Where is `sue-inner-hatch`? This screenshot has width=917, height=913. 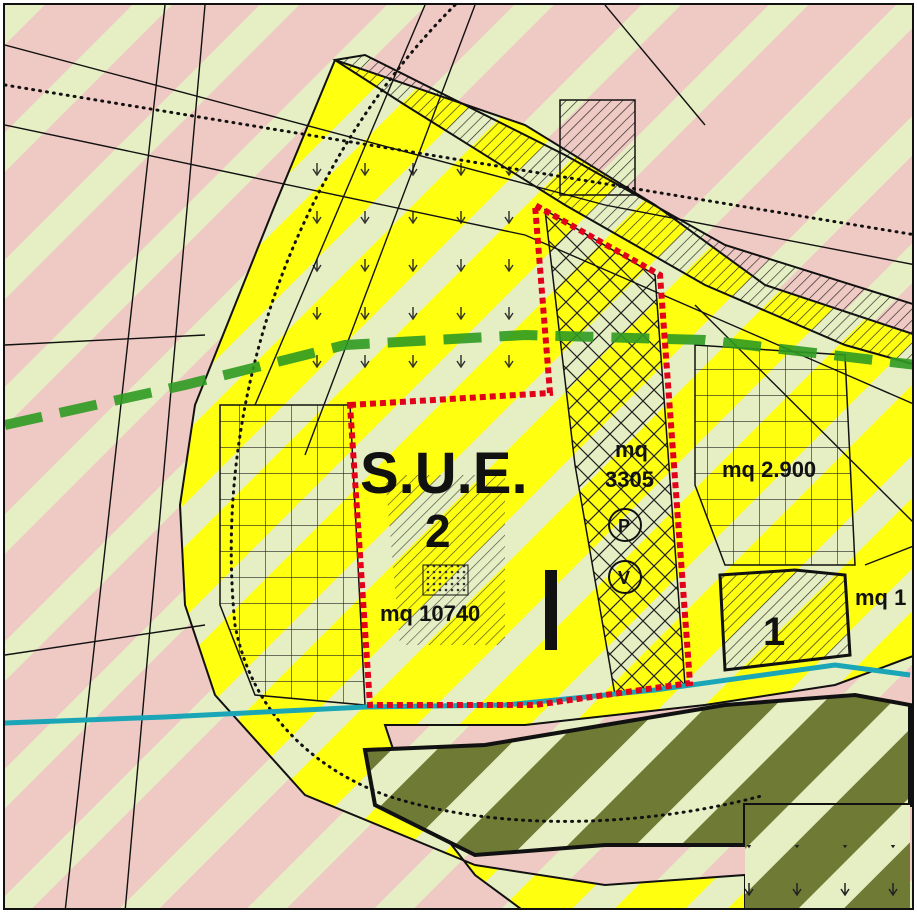
sue-inner-hatch is located at coordinates (445, 560).